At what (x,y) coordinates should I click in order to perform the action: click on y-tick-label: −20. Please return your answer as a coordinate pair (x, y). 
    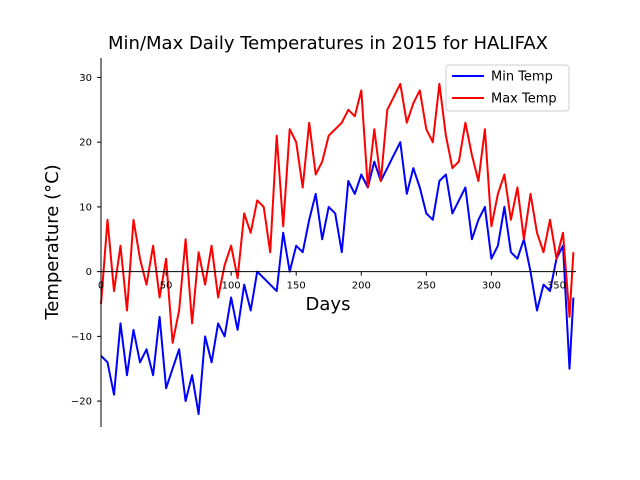
    Looking at the image, I should click on (81, 402).